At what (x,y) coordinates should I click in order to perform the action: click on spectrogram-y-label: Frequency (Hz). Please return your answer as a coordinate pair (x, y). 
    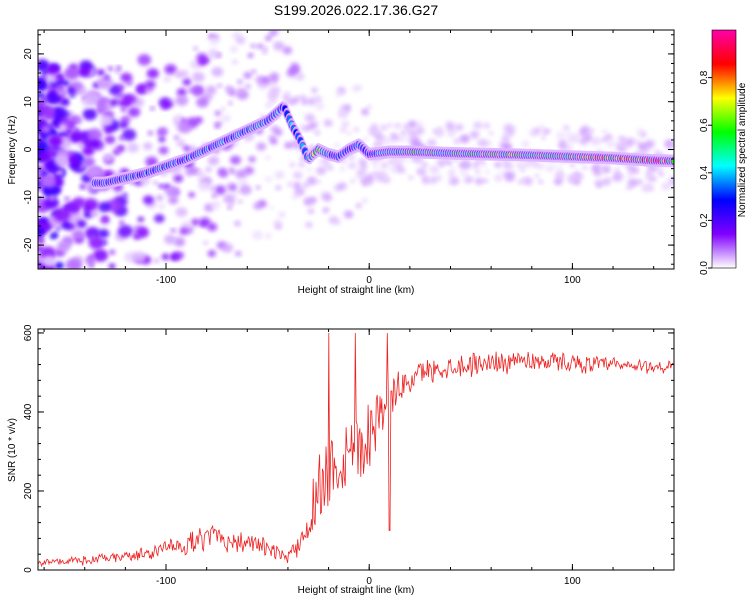
    Looking at the image, I should click on (12, 150).